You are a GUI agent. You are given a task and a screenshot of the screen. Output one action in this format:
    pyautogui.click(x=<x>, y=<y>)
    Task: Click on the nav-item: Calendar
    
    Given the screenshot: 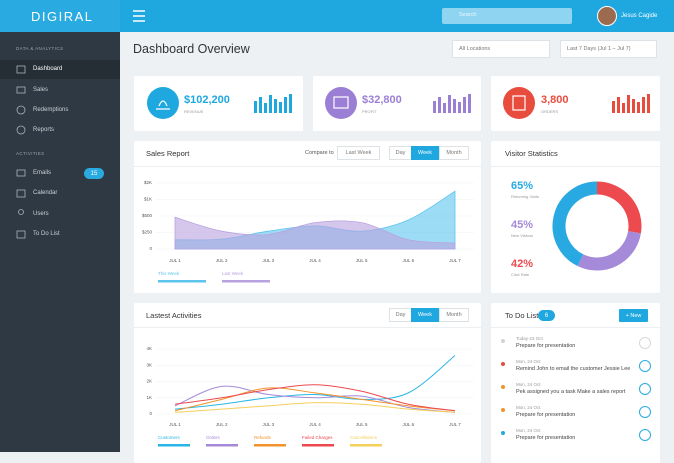 What is the action you would take?
    pyautogui.click(x=45, y=193)
    